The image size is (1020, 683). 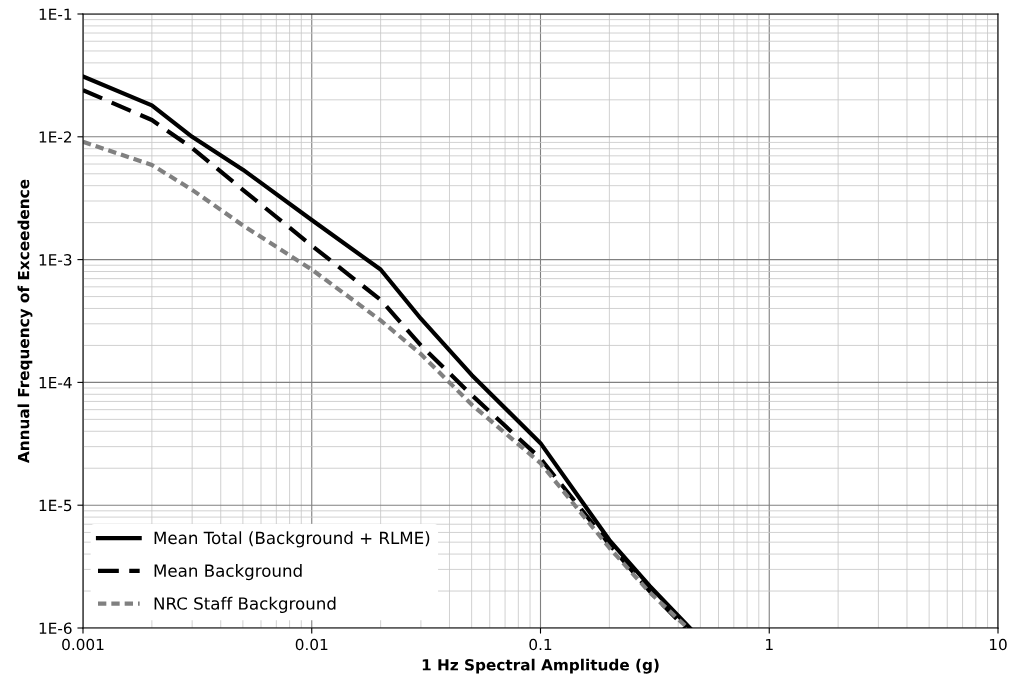 What do you see at coordinates (55, 260) in the screenshot?
I see `y-tick-label: 1E-3` at bounding box center [55, 260].